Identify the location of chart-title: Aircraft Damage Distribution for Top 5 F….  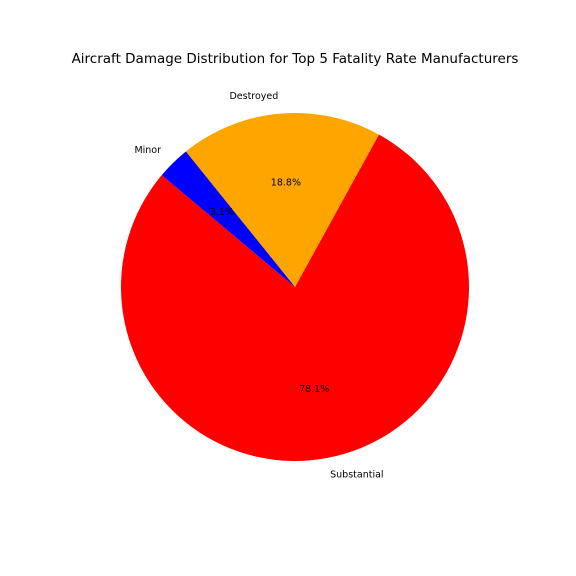
(295, 59).